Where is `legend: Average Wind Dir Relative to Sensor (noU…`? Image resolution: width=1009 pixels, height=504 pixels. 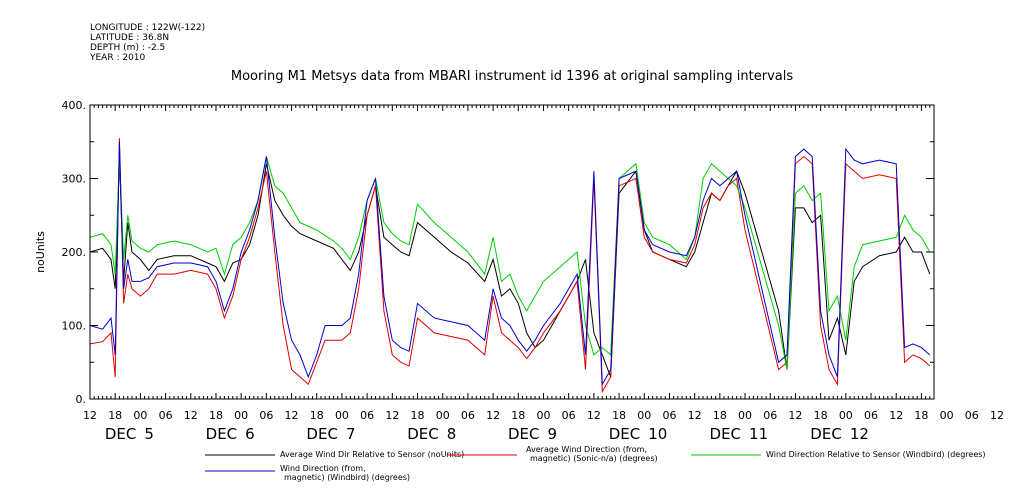
legend: Average Wind Dir Relative to Sensor (noU… is located at coordinates (595, 463).